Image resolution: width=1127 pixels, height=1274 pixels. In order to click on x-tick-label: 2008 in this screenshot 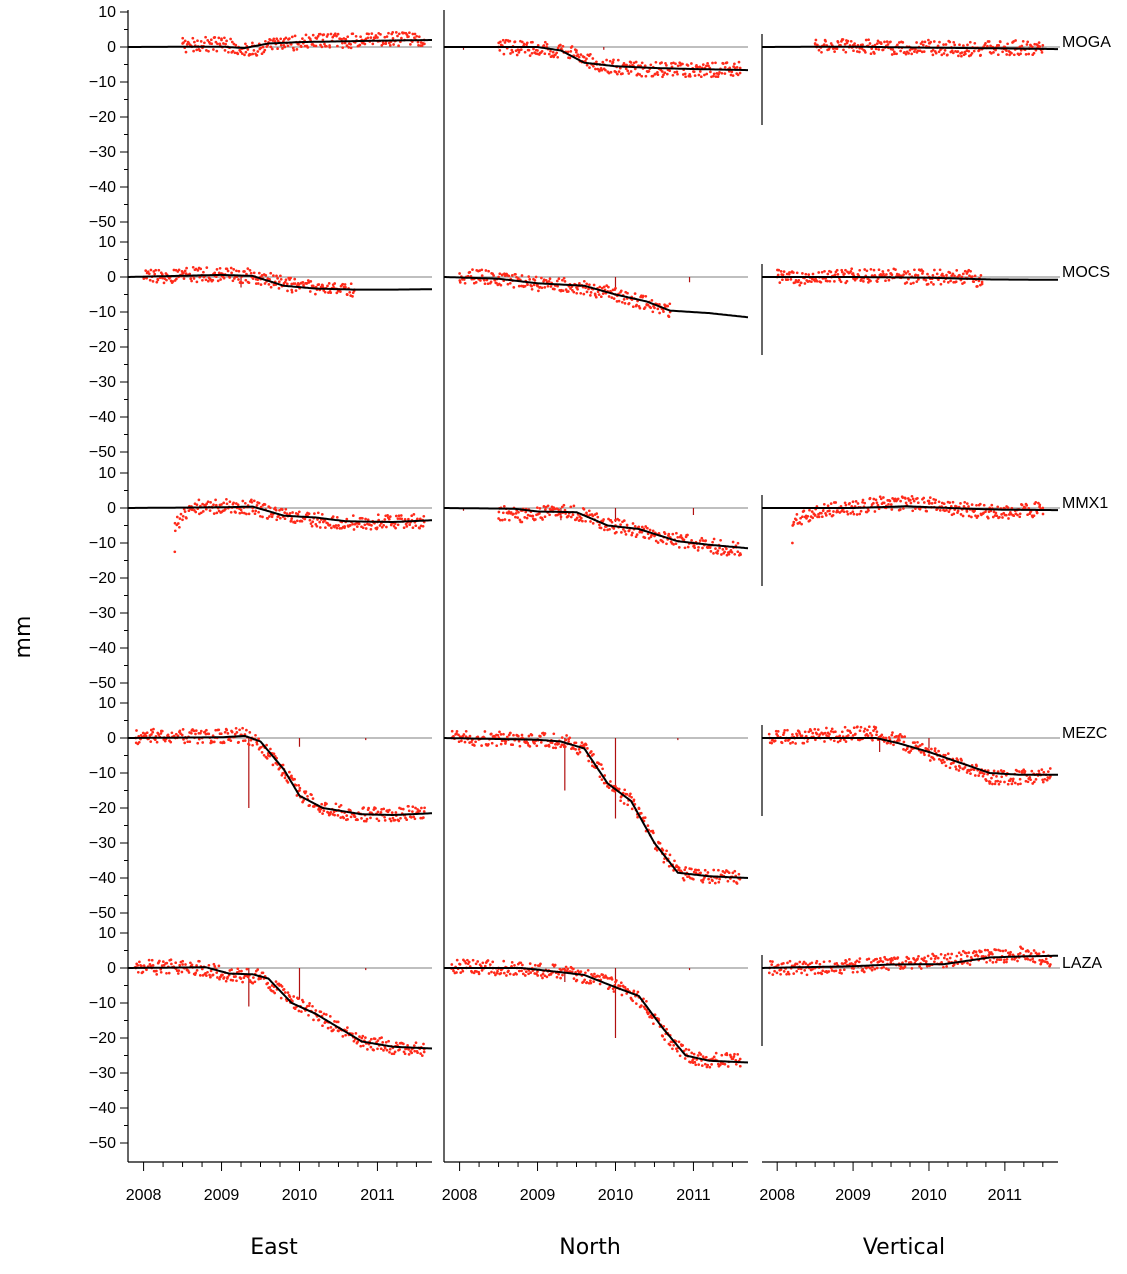, I will do `click(144, 1195)`.